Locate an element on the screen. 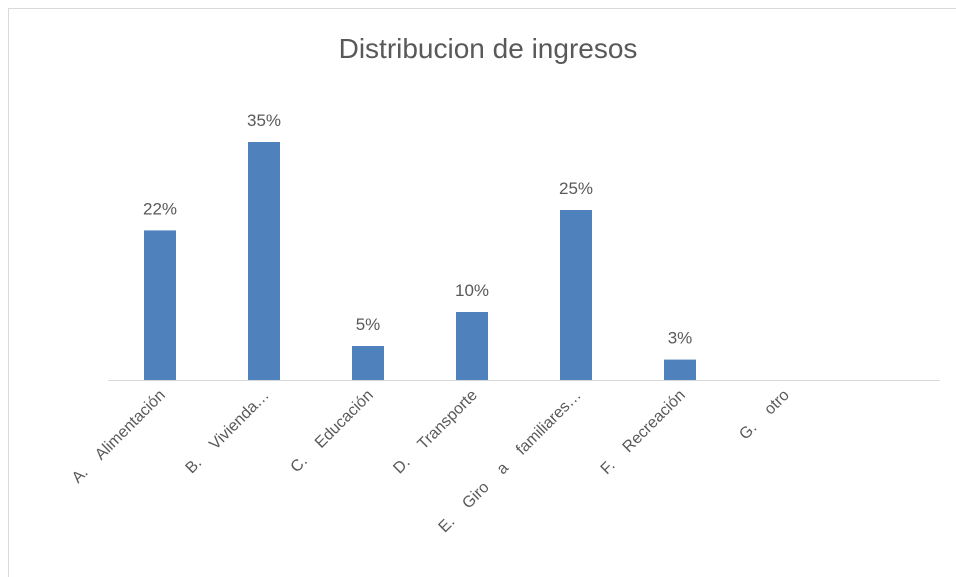 The height and width of the screenshot is (577, 956). data-label: 35% is located at coordinates (264, 120).